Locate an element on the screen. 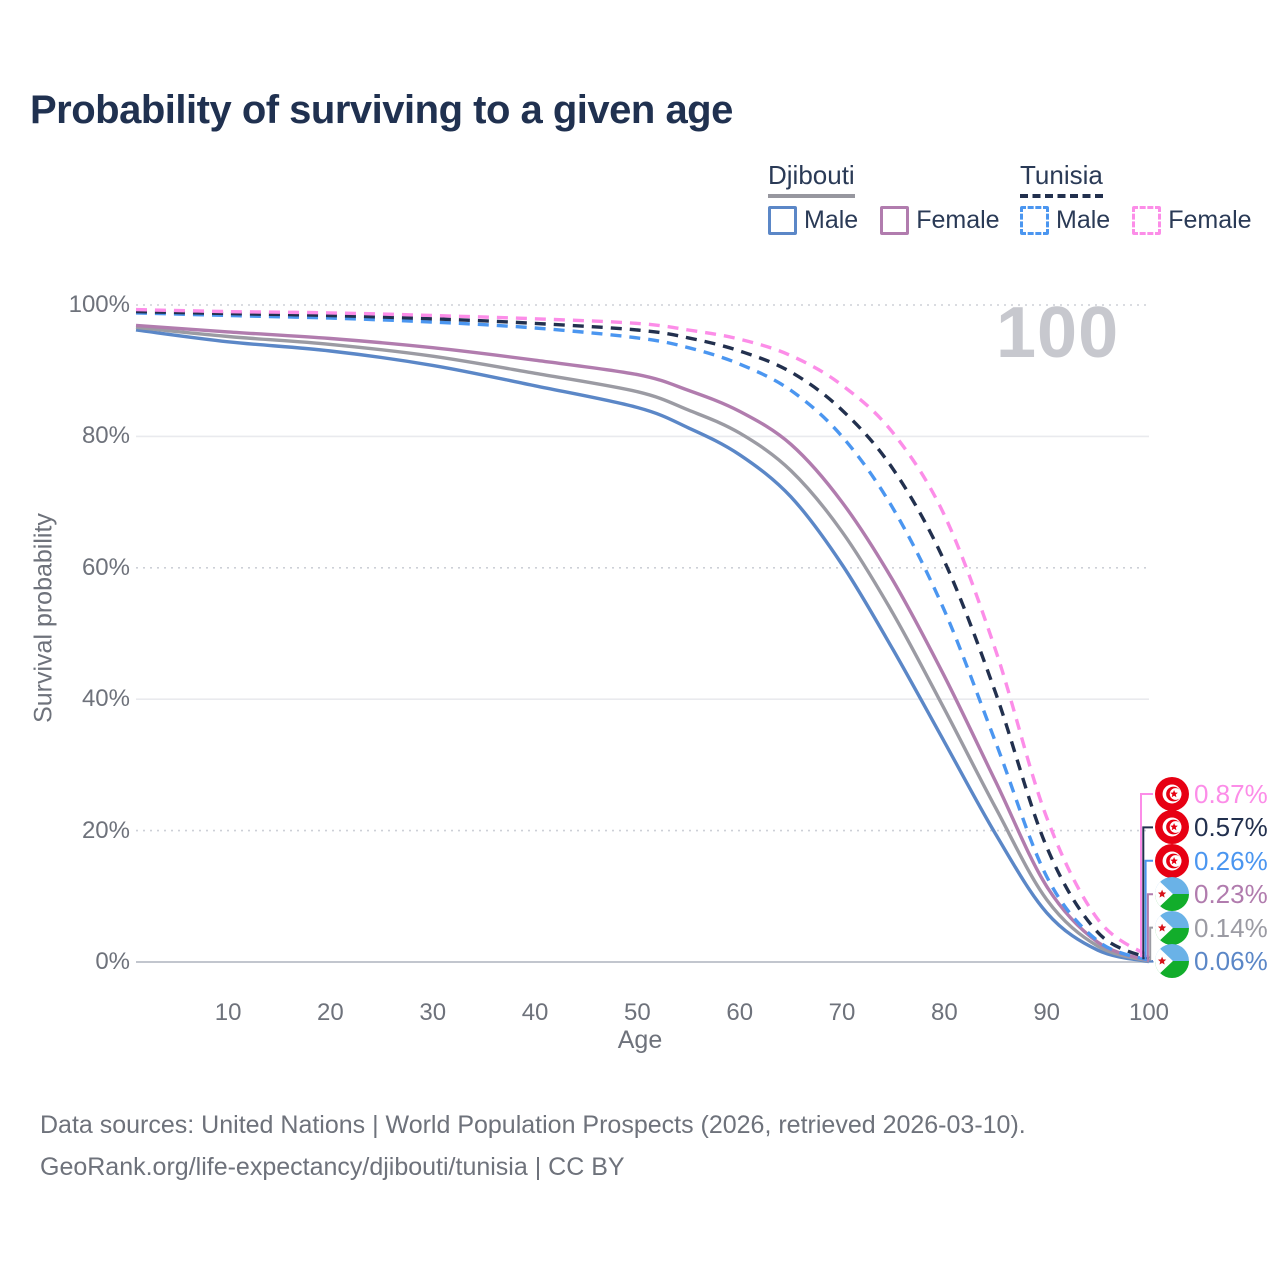 This screenshot has height=1280, width=1280. y-tick-label: 40% is located at coordinates (105, 699).